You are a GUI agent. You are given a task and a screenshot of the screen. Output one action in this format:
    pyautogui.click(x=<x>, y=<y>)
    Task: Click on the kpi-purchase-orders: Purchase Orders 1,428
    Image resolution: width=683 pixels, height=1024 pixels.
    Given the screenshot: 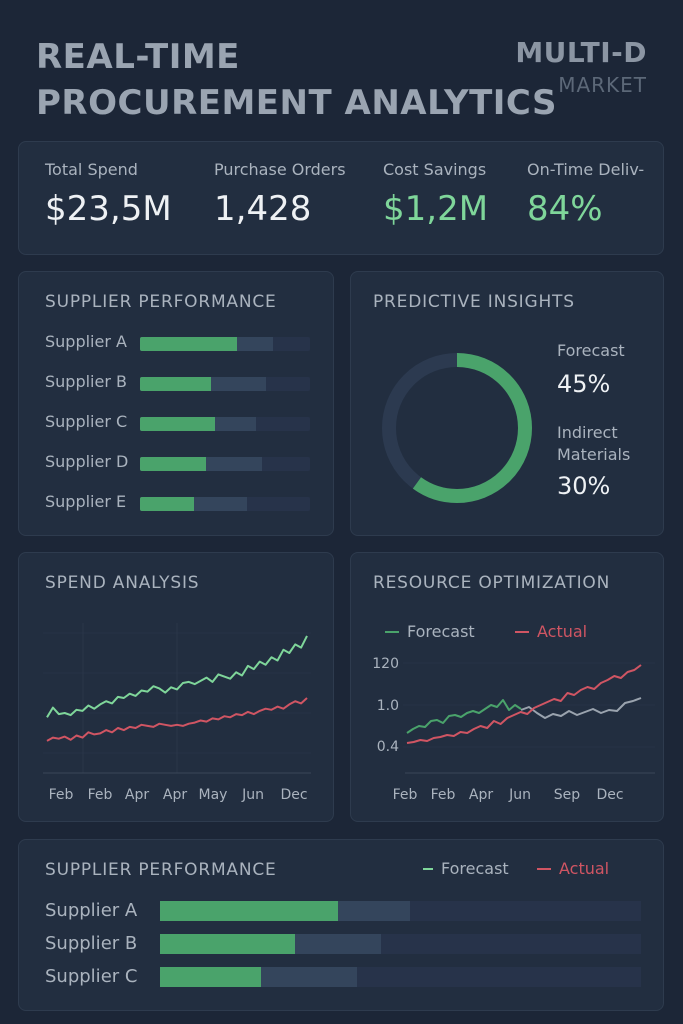 What is the action you would take?
    pyautogui.click(x=280, y=194)
    